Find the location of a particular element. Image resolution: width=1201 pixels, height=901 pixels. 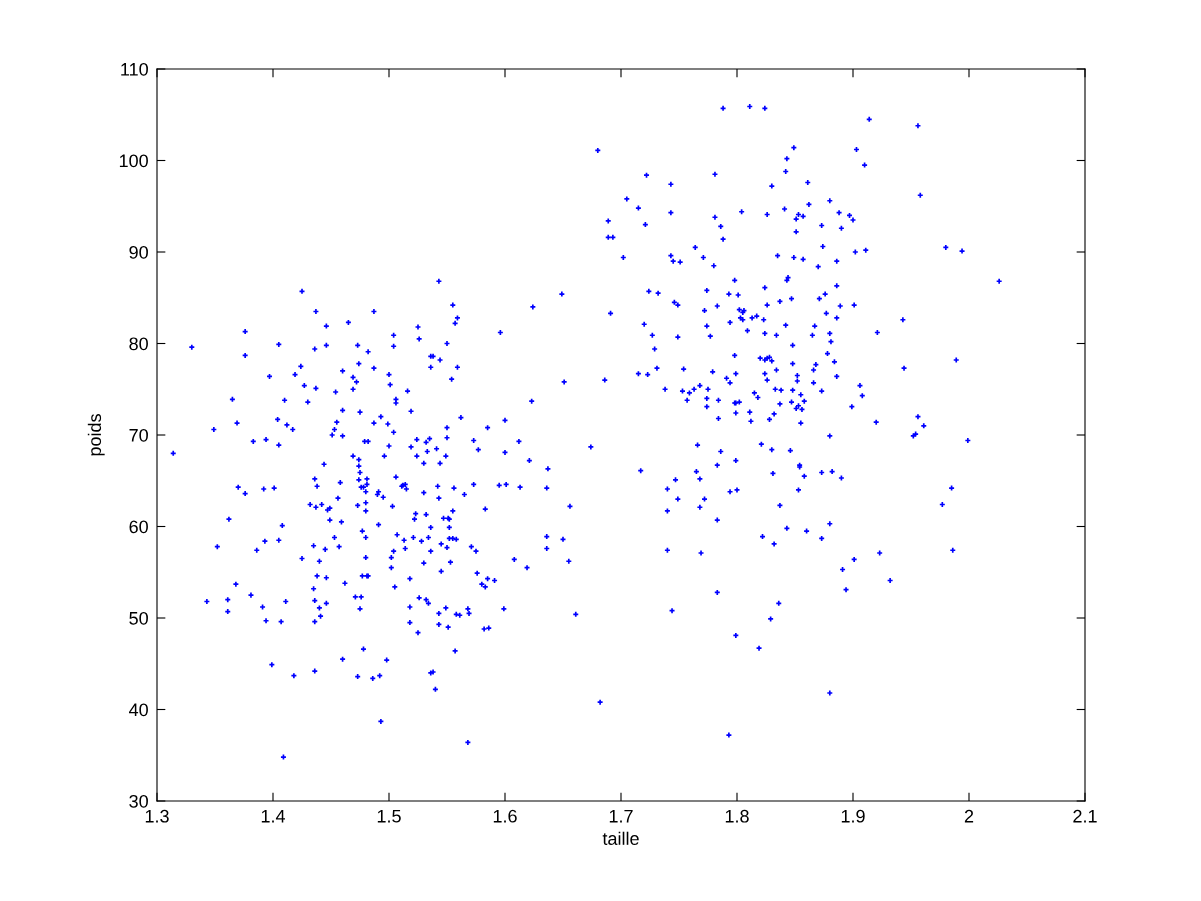

x-tick-label: 1.9 is located at coordinates (853, 816).